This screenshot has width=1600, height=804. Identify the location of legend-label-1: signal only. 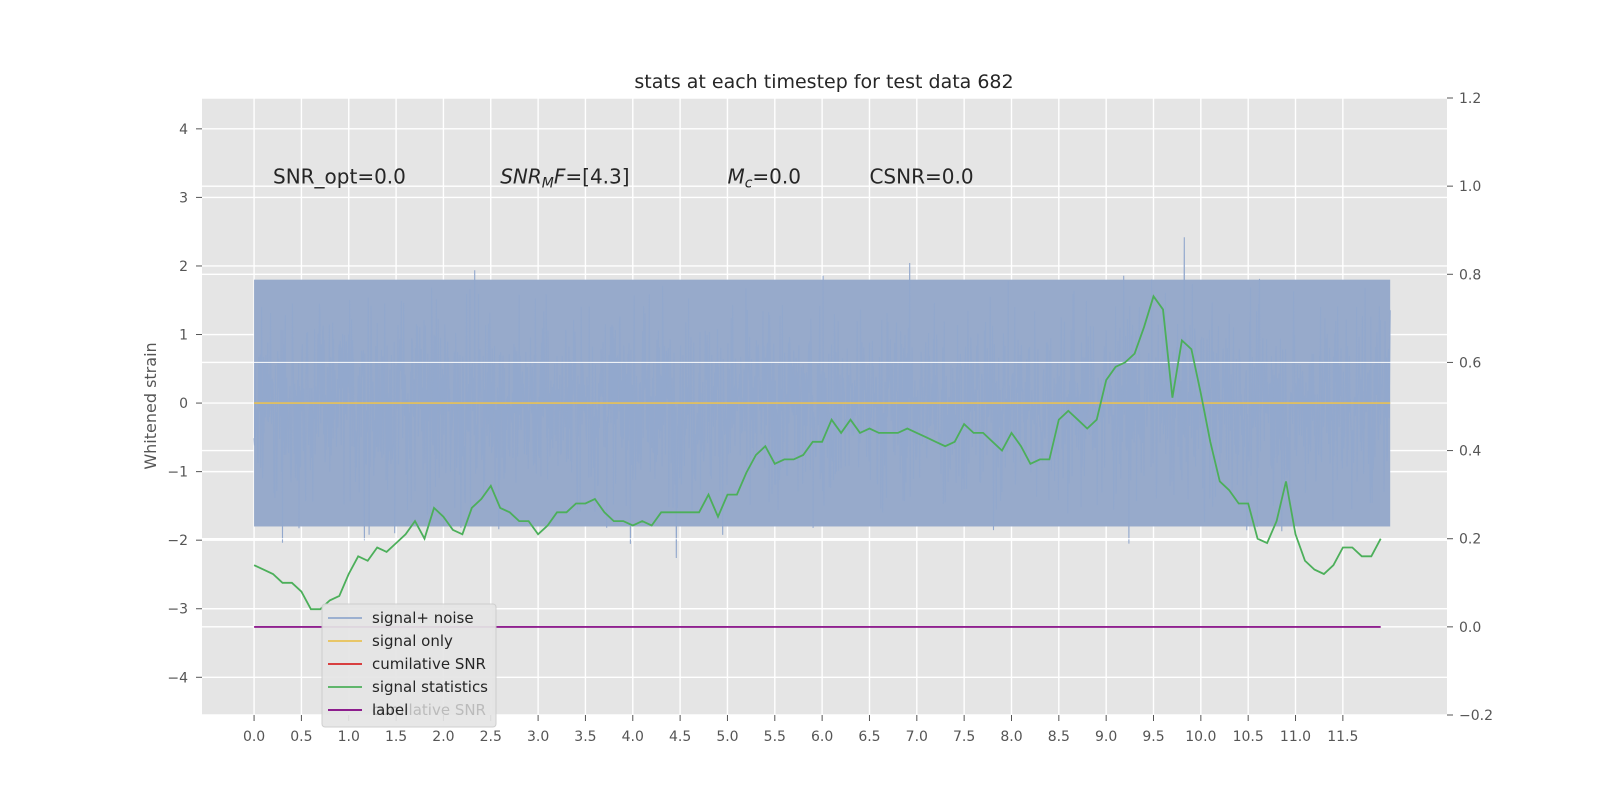
(412, 641).